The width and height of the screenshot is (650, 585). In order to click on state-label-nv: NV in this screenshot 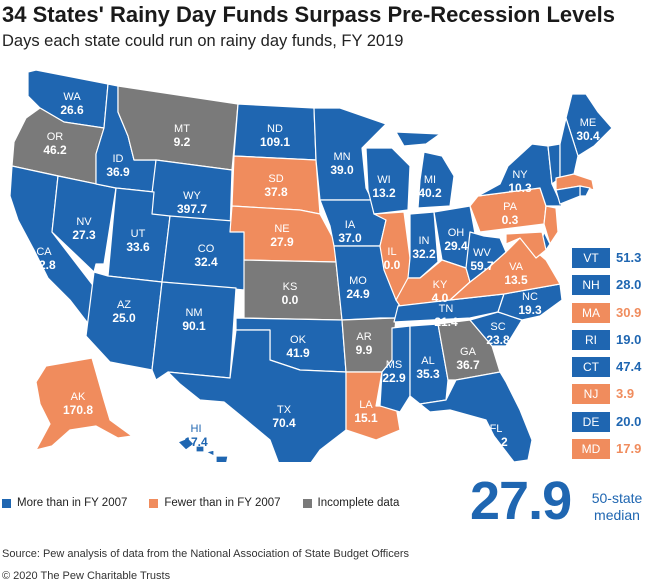, I will do `click(84, 222)`.